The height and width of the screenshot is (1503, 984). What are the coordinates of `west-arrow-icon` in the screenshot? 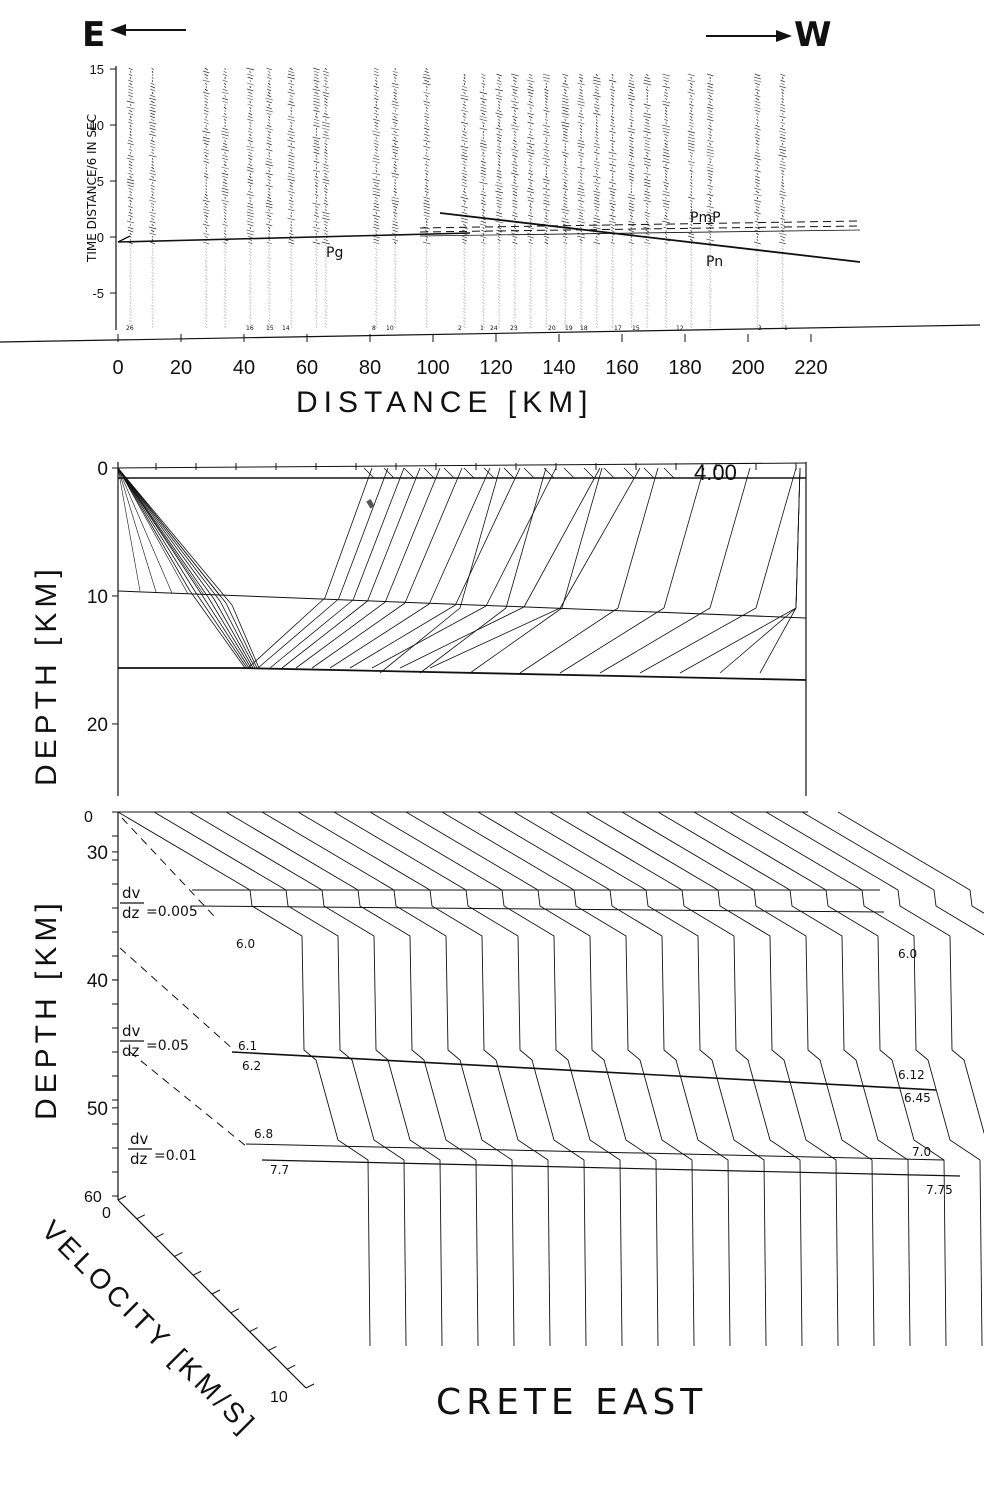 It's located at (749, 36).